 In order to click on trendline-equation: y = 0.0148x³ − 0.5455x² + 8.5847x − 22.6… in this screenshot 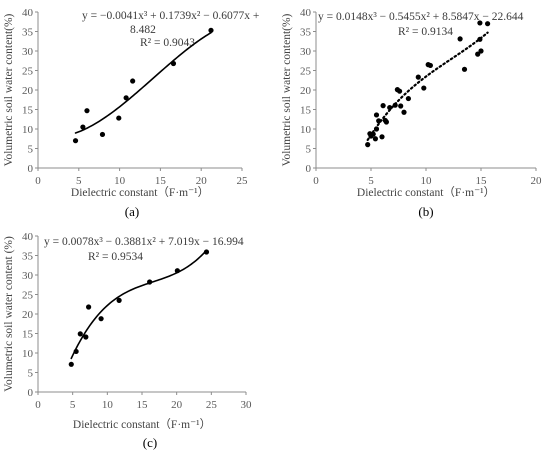, I will do `click(421, 17)`.